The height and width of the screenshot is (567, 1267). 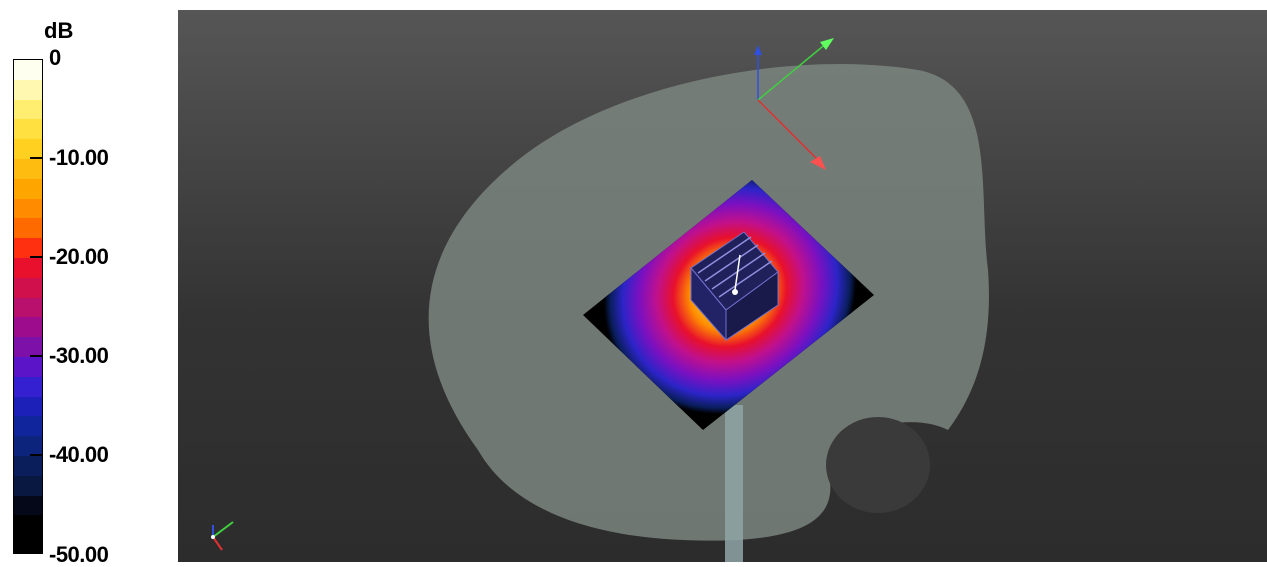 I want to click on colorbar-tick-label: -20.00, so click(x=79, y=256).